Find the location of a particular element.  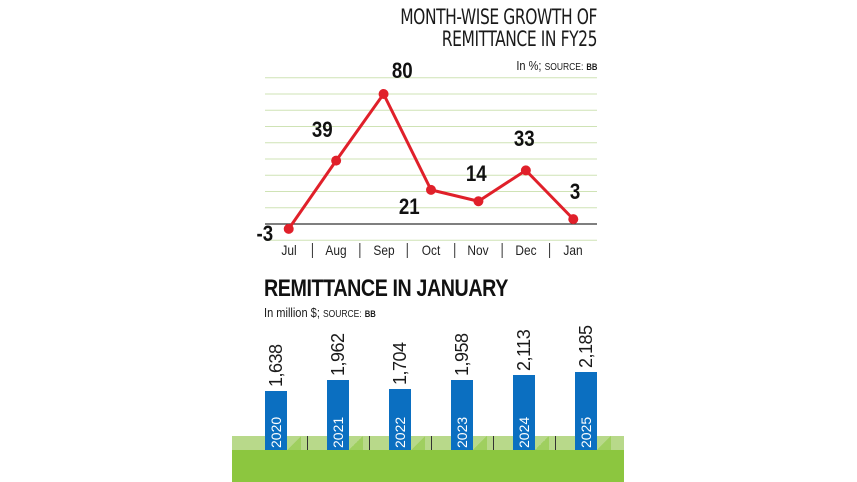

x-axis-label: Jan is located at coordinates (573, 250).